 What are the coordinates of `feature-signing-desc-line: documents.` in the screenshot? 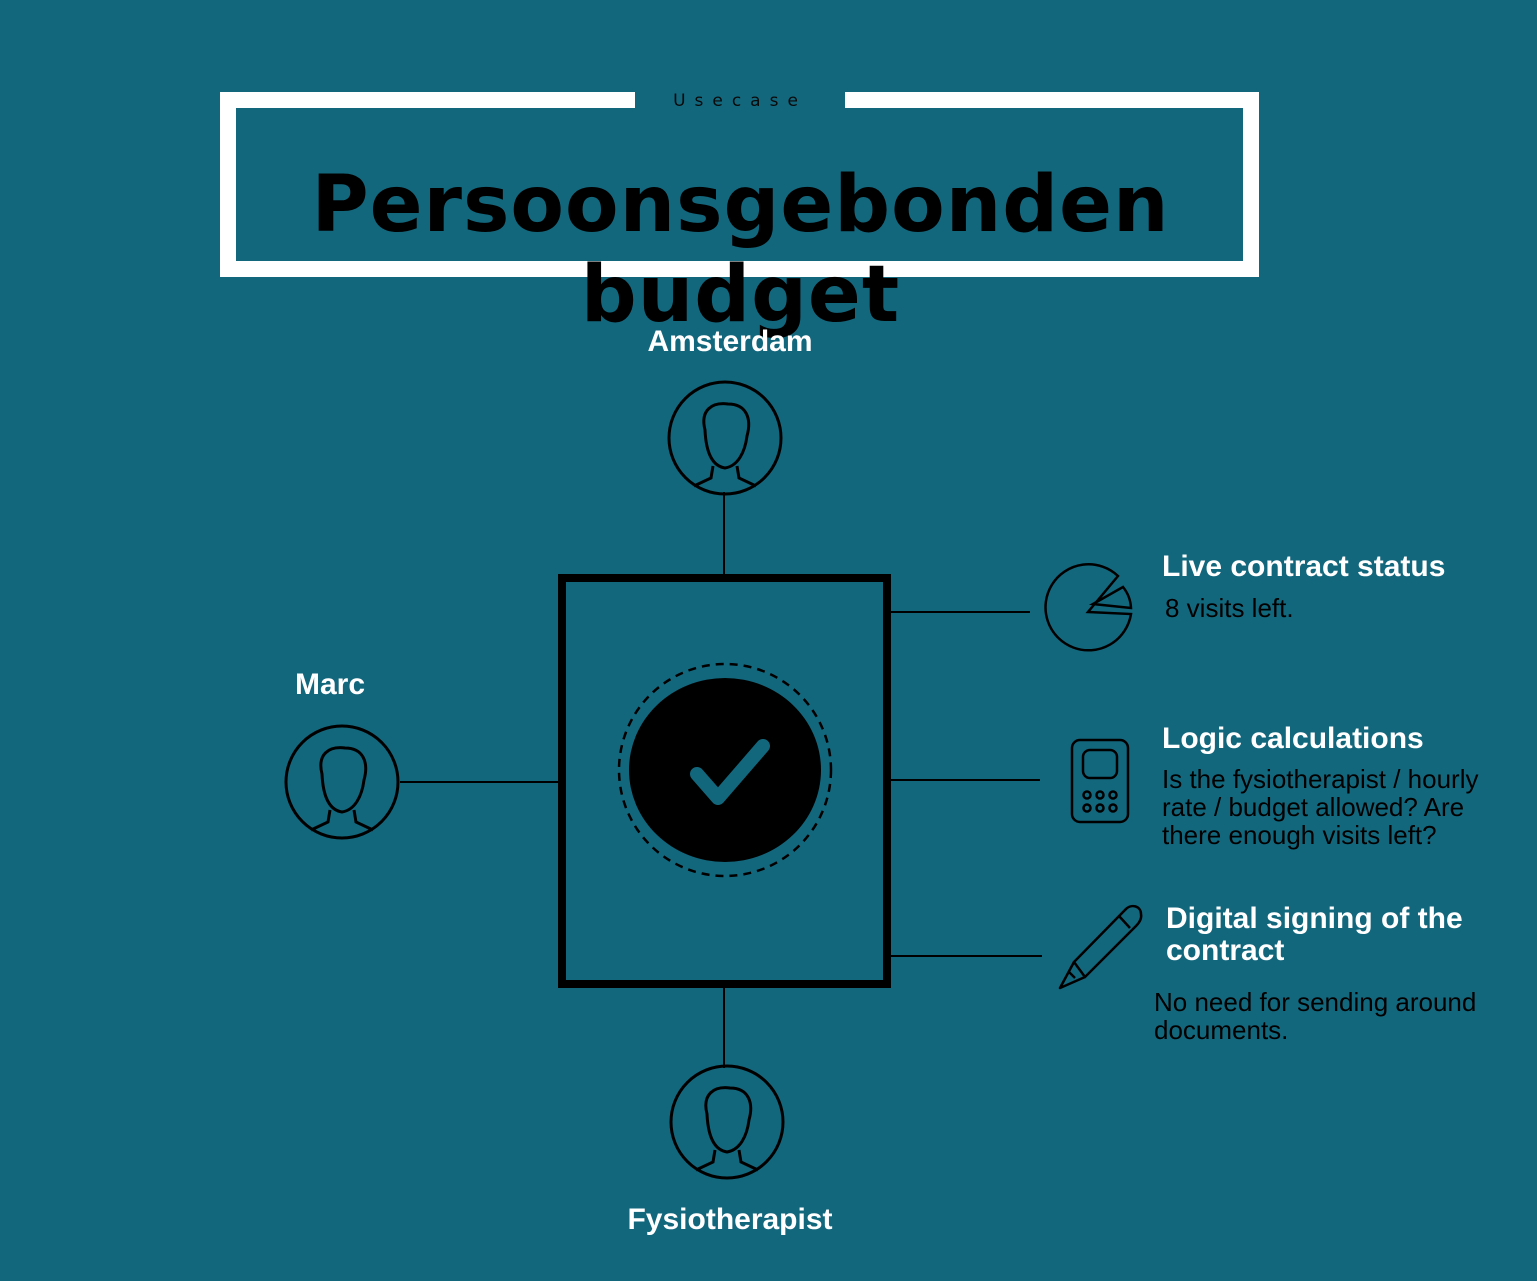 It's located at (1221, 1030).